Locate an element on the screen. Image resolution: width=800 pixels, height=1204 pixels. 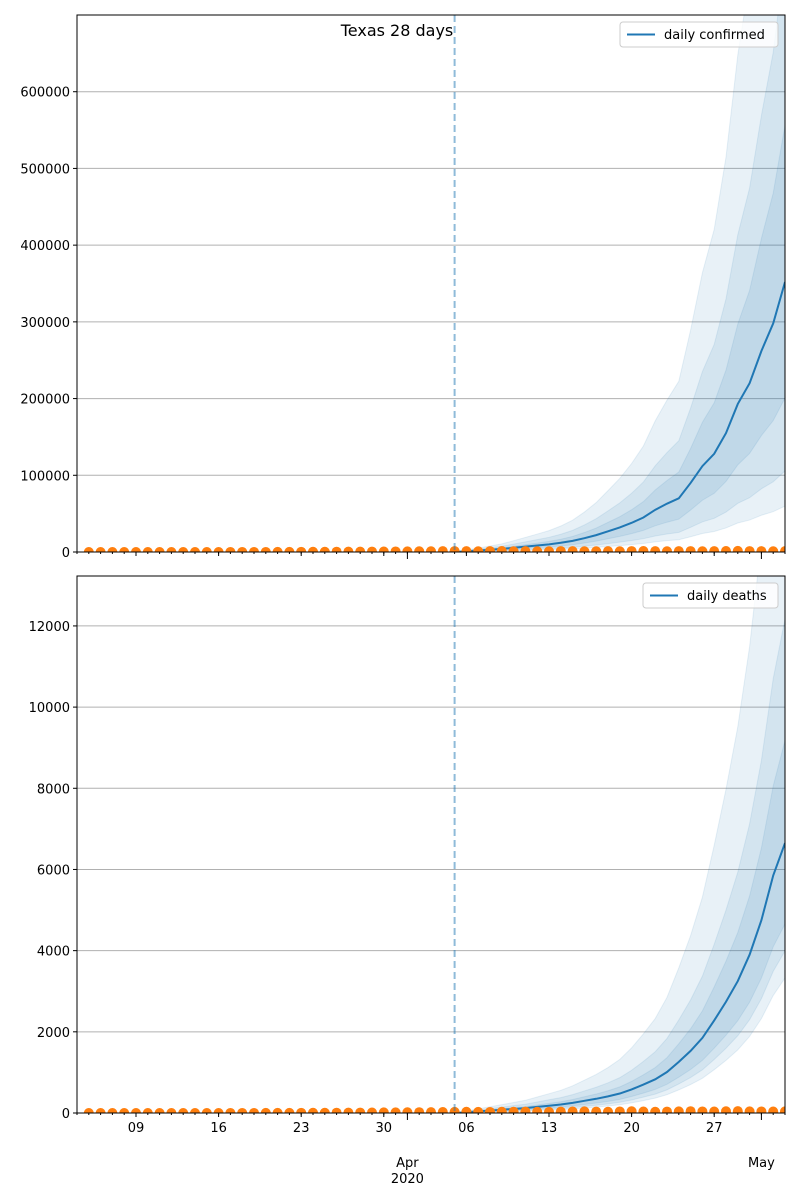
legend: daily confirmed is located at coordinates (699, 34).